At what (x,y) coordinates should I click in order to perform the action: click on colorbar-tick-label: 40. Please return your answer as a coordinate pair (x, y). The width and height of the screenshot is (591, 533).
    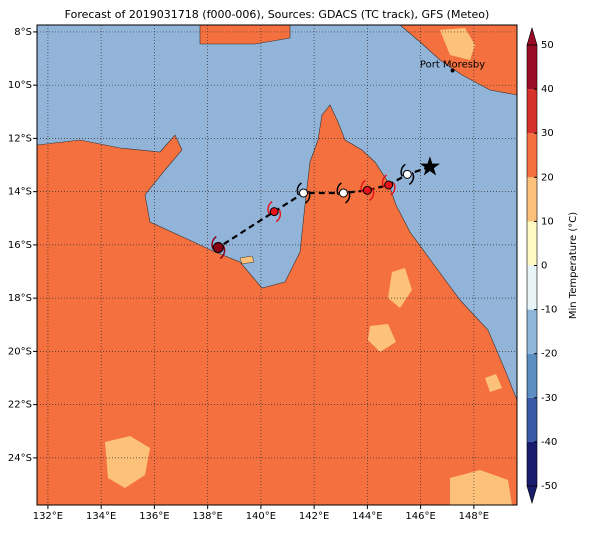
    Looking at the image, I should click on (547, 89).